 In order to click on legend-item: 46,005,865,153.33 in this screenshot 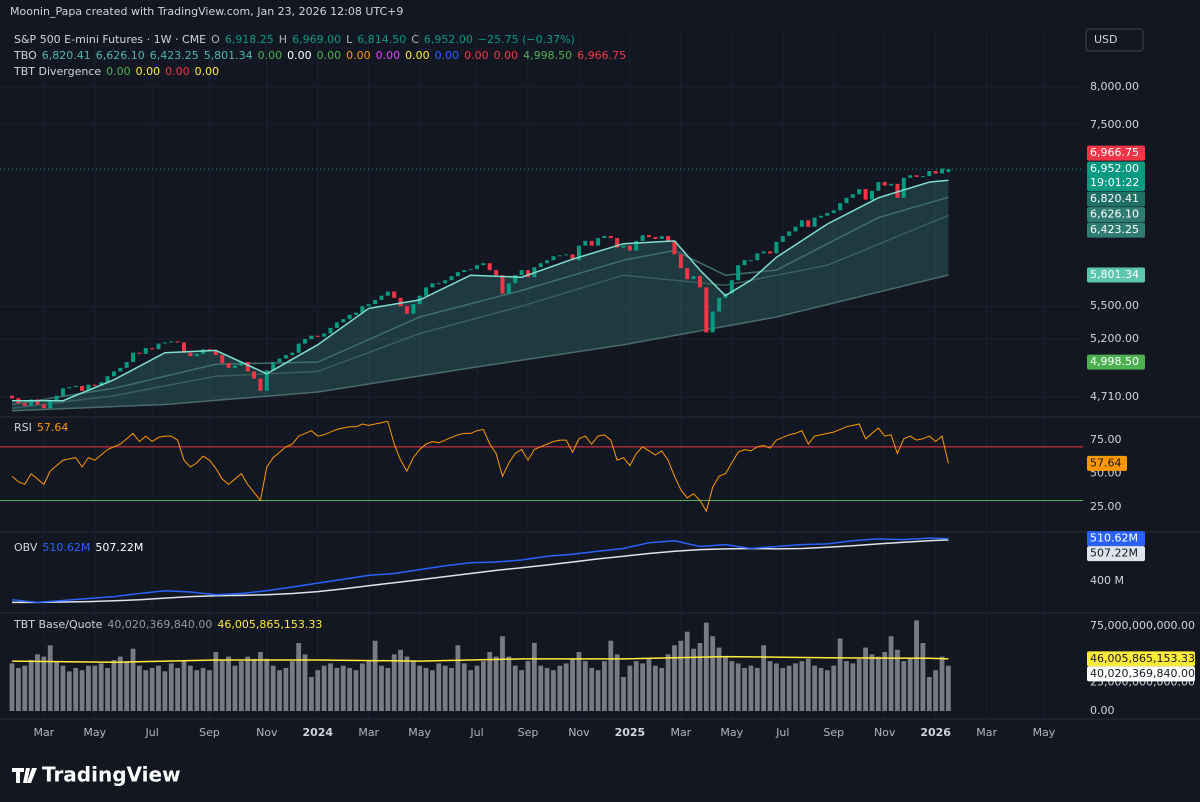, I will do `click(269, 624)`.